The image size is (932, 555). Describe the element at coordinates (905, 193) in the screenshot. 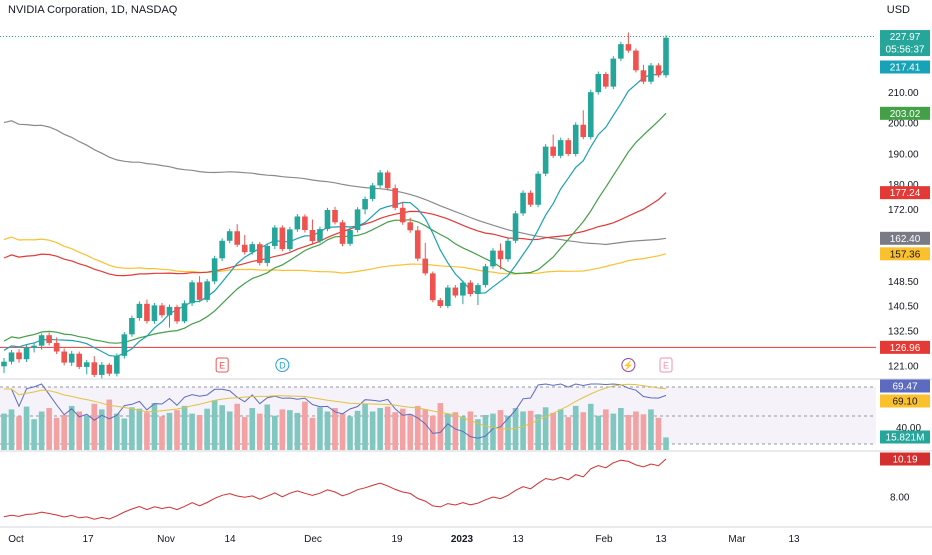

I see `price-badge-label: 177.24` at that location.